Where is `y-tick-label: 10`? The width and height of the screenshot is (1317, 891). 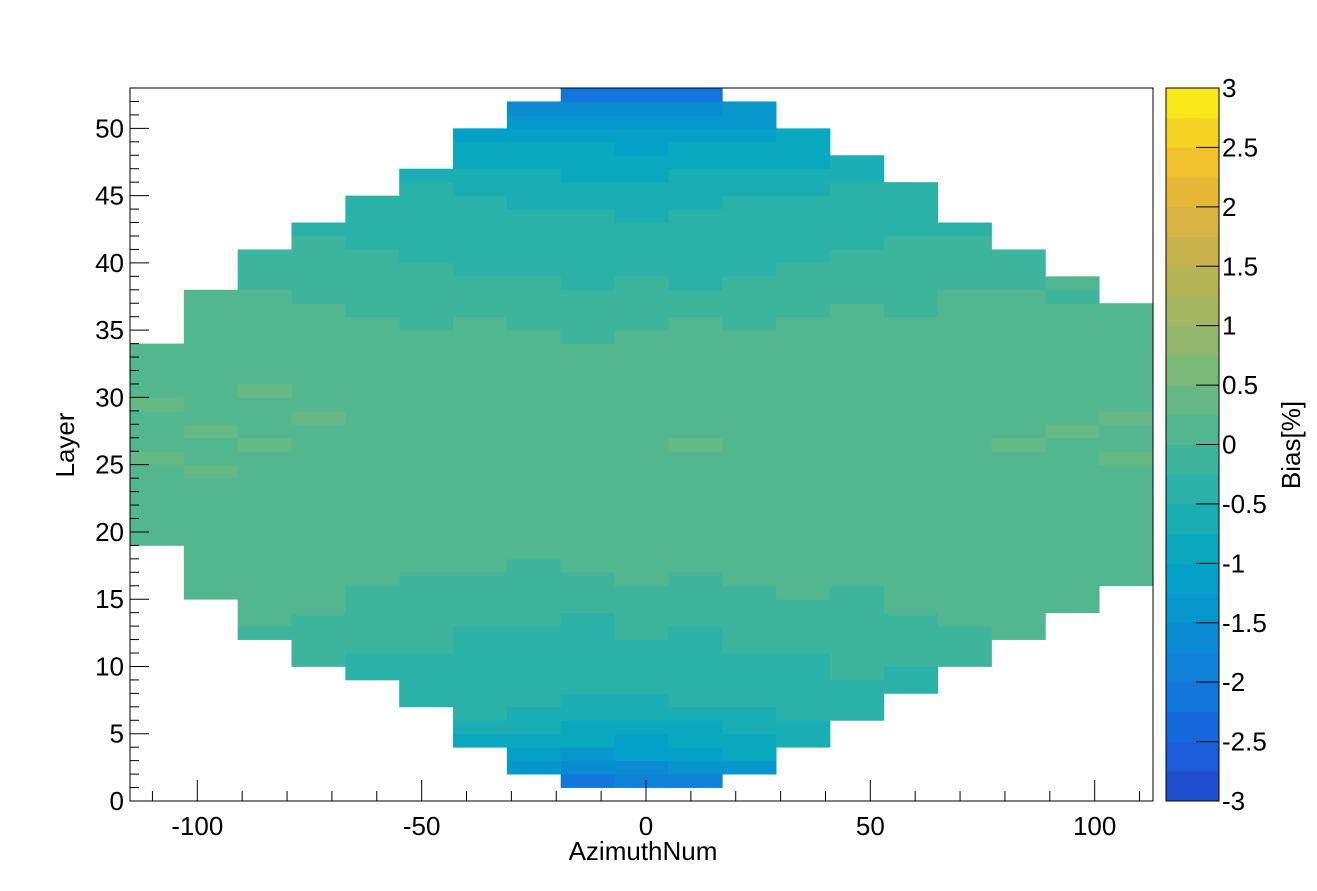
y-tick-label: 10 is located at coordinates (109, 666).